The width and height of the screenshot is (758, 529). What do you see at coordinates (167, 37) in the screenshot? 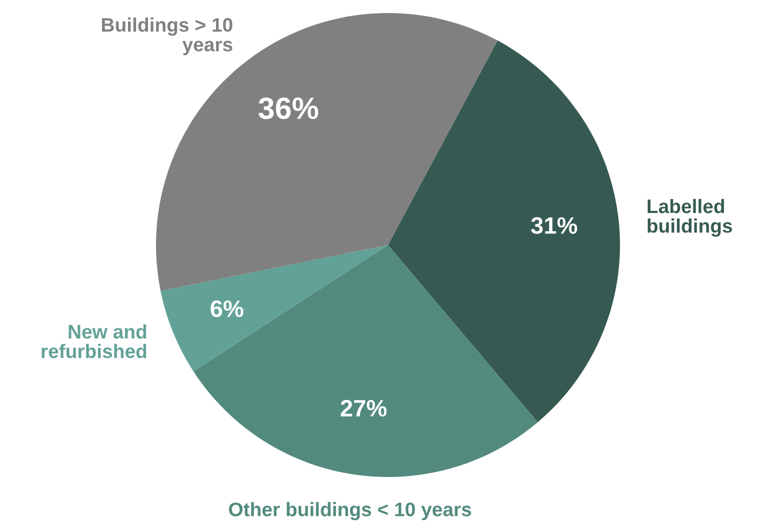
I see `slice-label: Buildings > 10 years` at bounding box center [167, 37].